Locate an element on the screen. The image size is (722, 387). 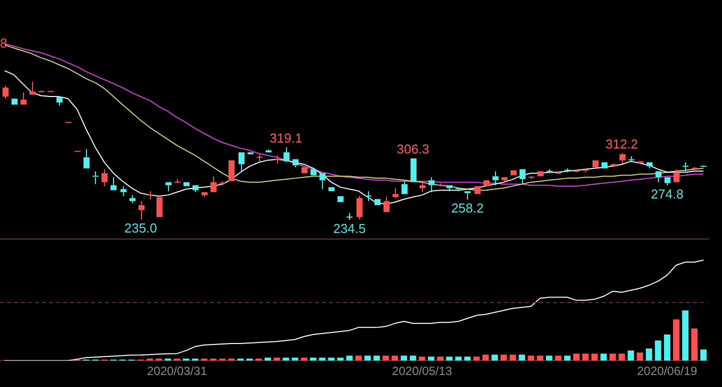
text: 8 is located at coordinates (4, 43).